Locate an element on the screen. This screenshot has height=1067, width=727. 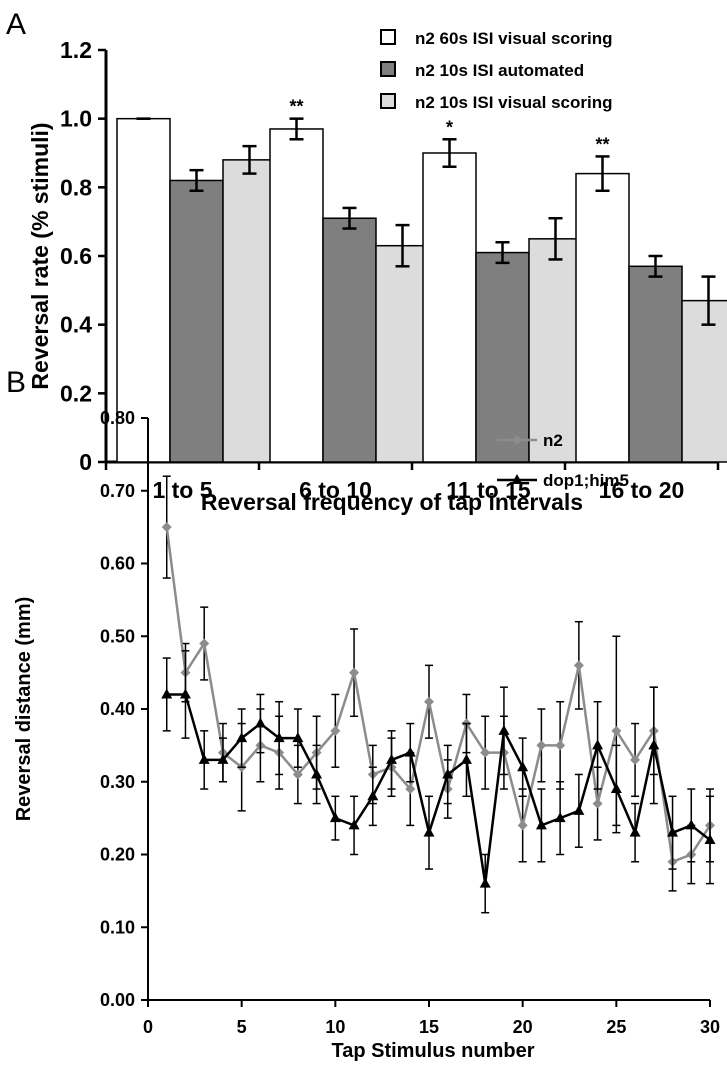
b-x-tick-label: 25 is located at coordinates (616, 1027).